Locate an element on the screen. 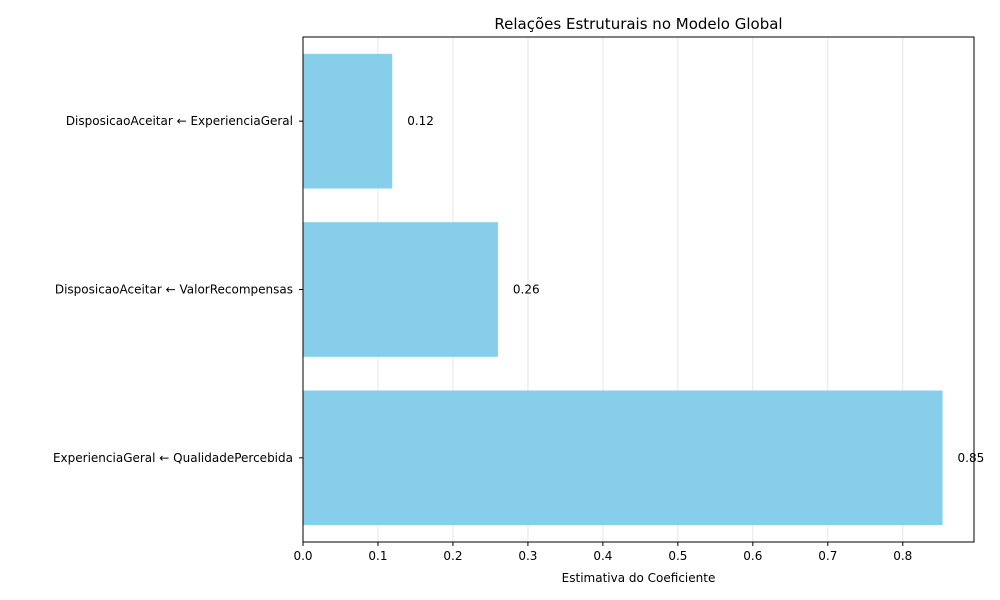 The height and width of the screenshot is (600, 1000). x-tick-label: 0.4 is located at coordinates (602, 556).